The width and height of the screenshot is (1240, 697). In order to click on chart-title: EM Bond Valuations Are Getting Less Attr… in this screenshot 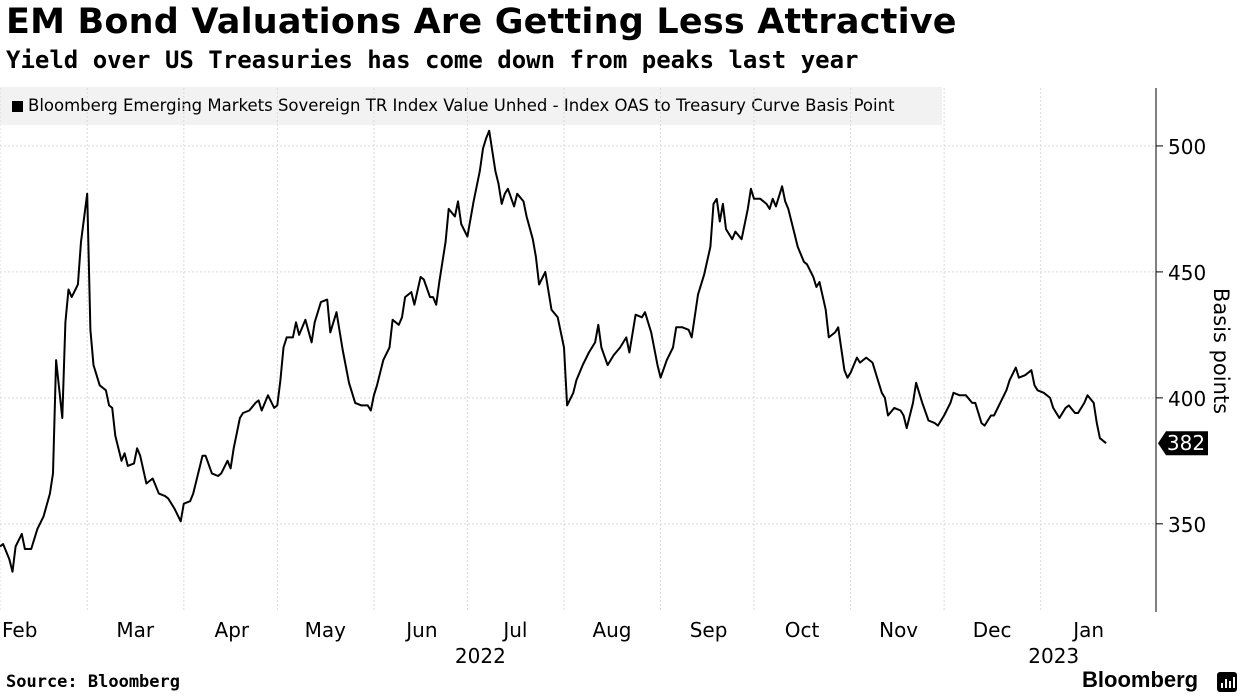, I will do `click(481, 22)`.